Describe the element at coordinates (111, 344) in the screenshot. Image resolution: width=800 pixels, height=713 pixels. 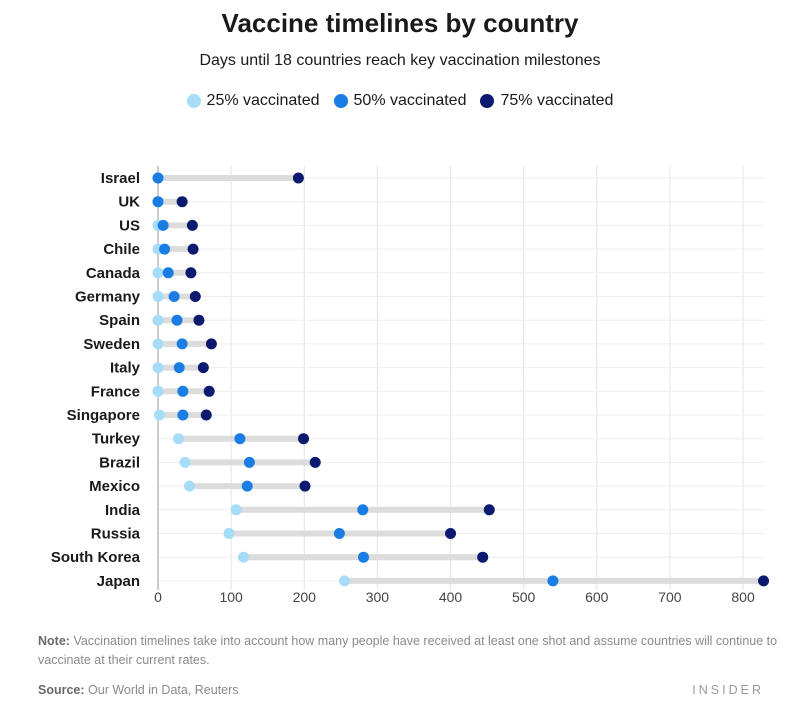
I see `category-label: Sweden` at that location.